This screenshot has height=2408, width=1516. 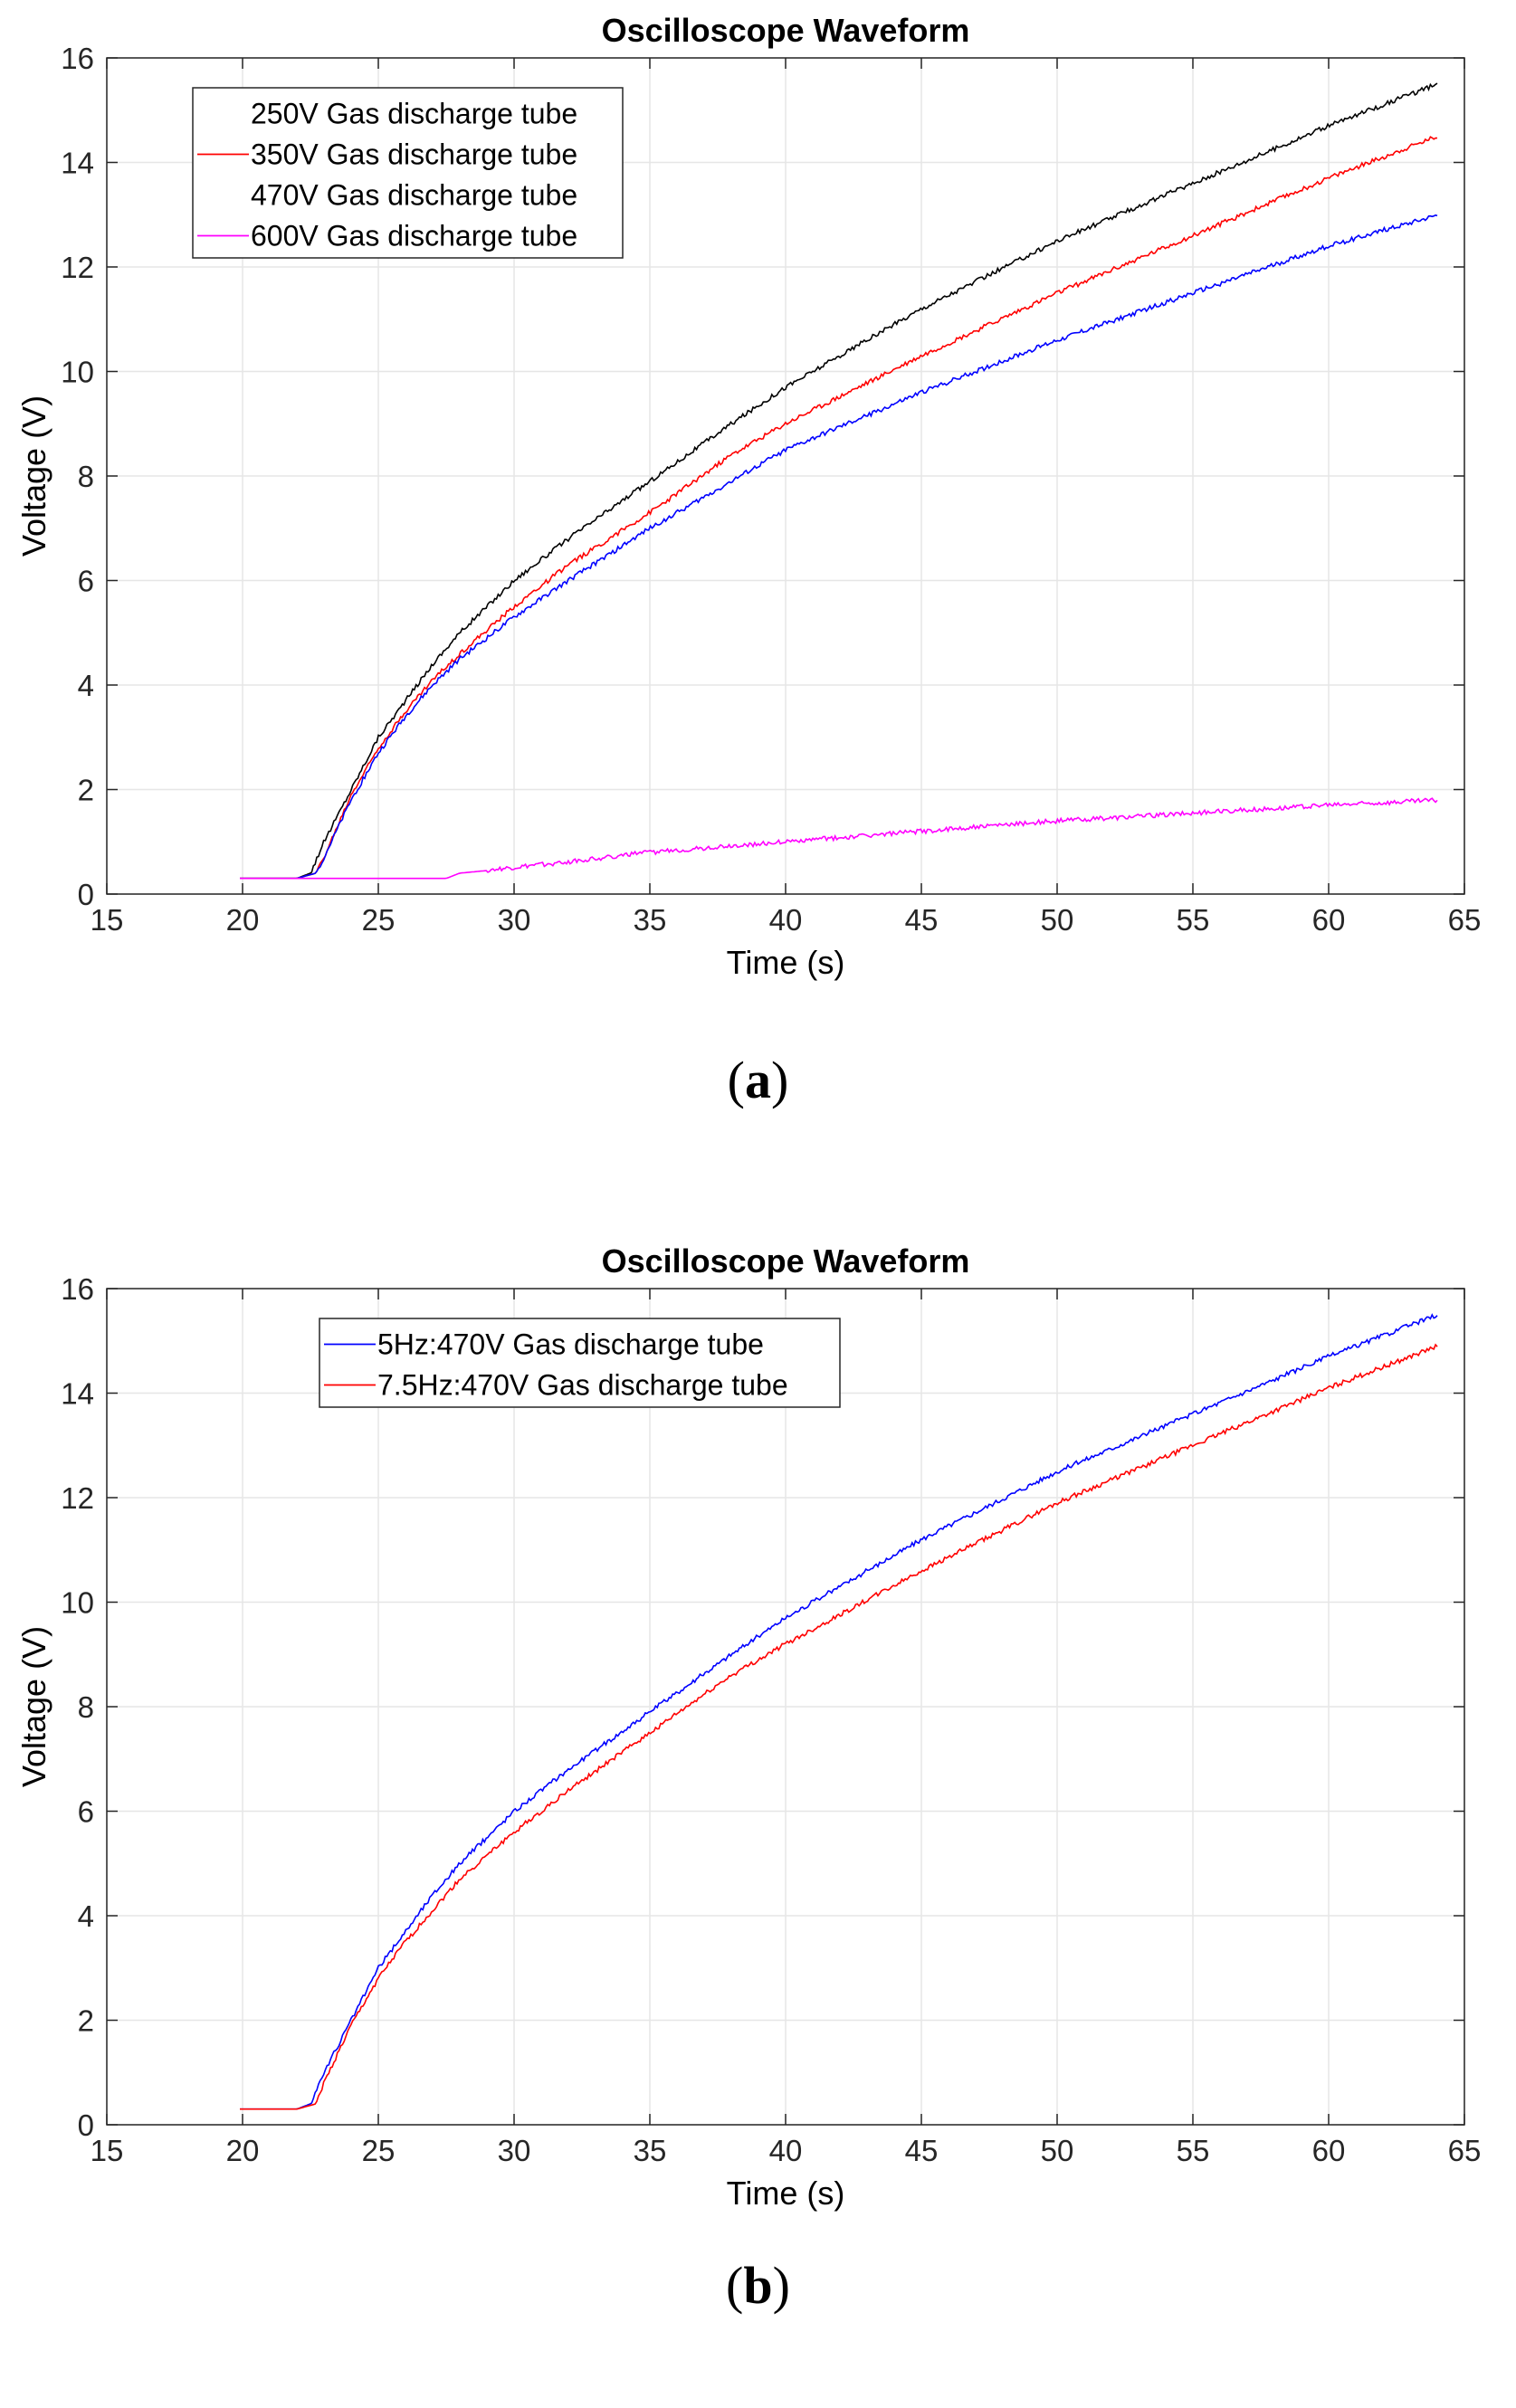 I want to click on legend-entry: 470V Gas discharge tube, so click(x=414, y=195).